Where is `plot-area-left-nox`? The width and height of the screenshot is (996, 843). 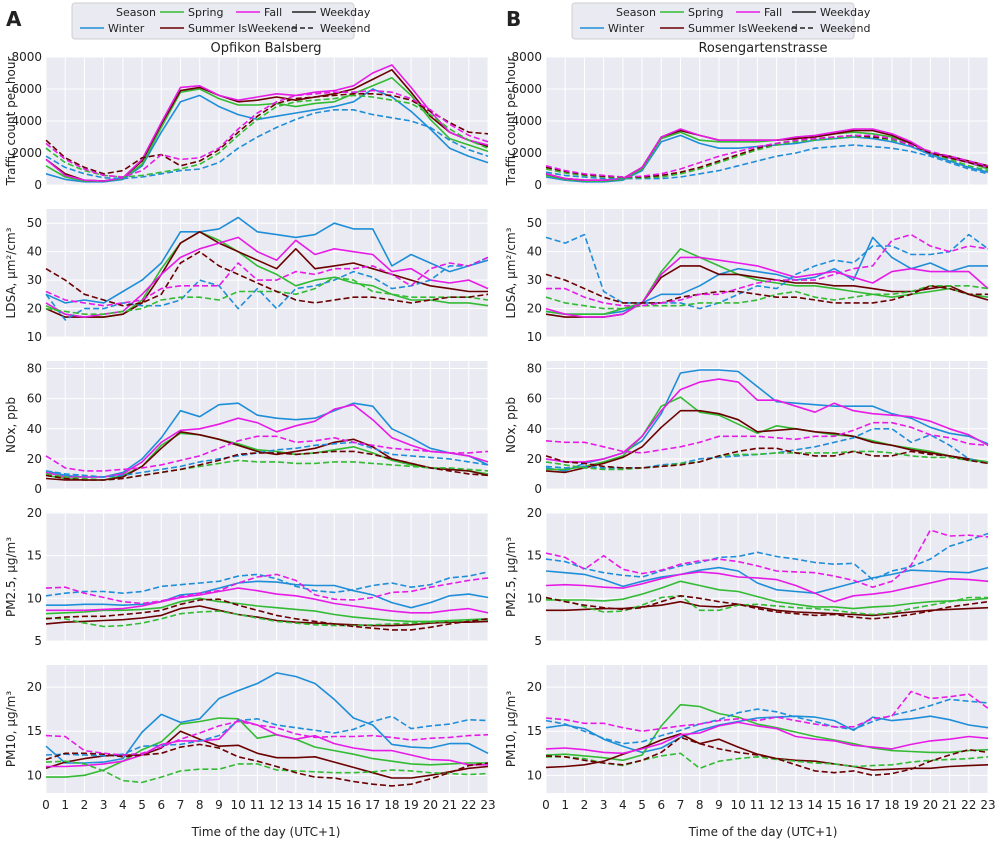 plot-area-left-nox is located at coordinates (267, 425).